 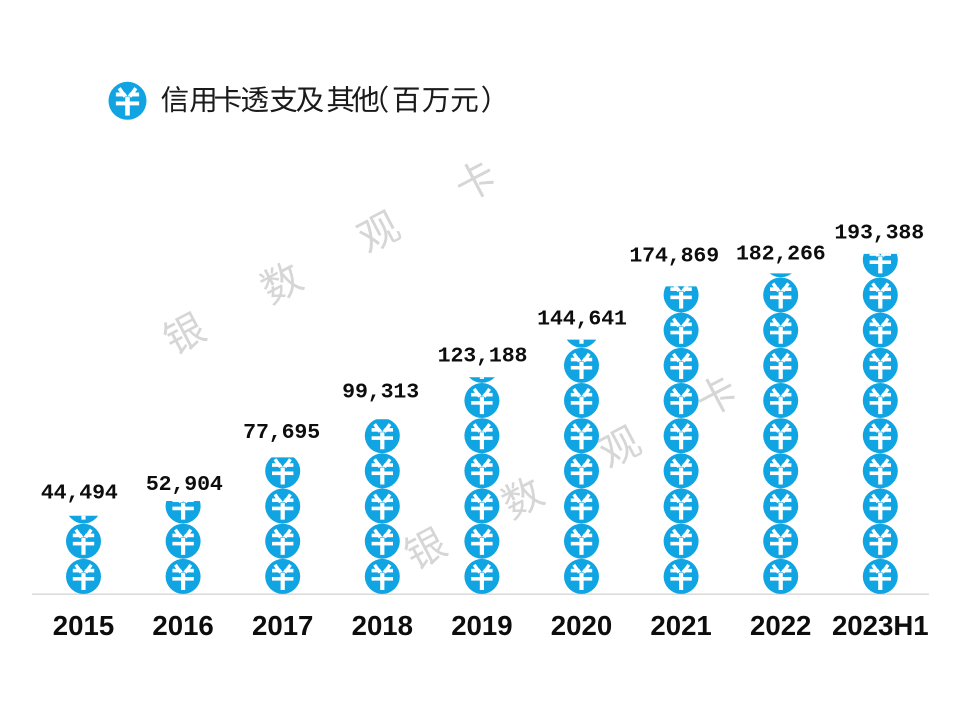 I want to click on svg-text: 2016, so click(x=182, y=625).